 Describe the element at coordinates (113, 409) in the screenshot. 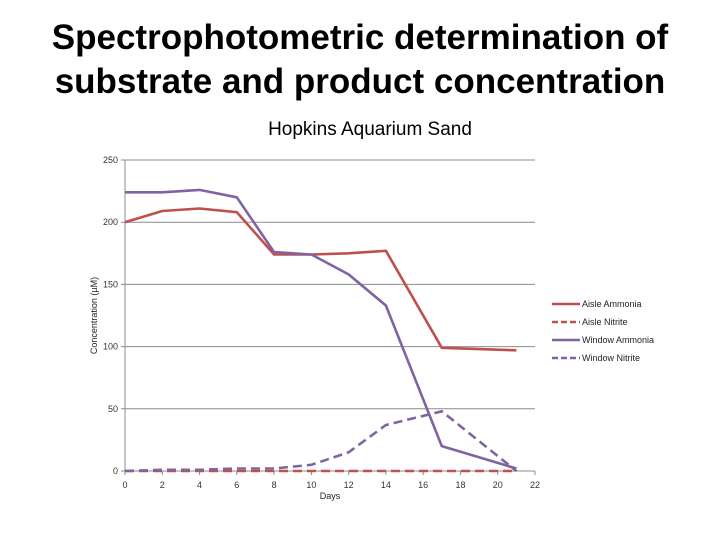

I see `y-tick-label: 50` at that location.